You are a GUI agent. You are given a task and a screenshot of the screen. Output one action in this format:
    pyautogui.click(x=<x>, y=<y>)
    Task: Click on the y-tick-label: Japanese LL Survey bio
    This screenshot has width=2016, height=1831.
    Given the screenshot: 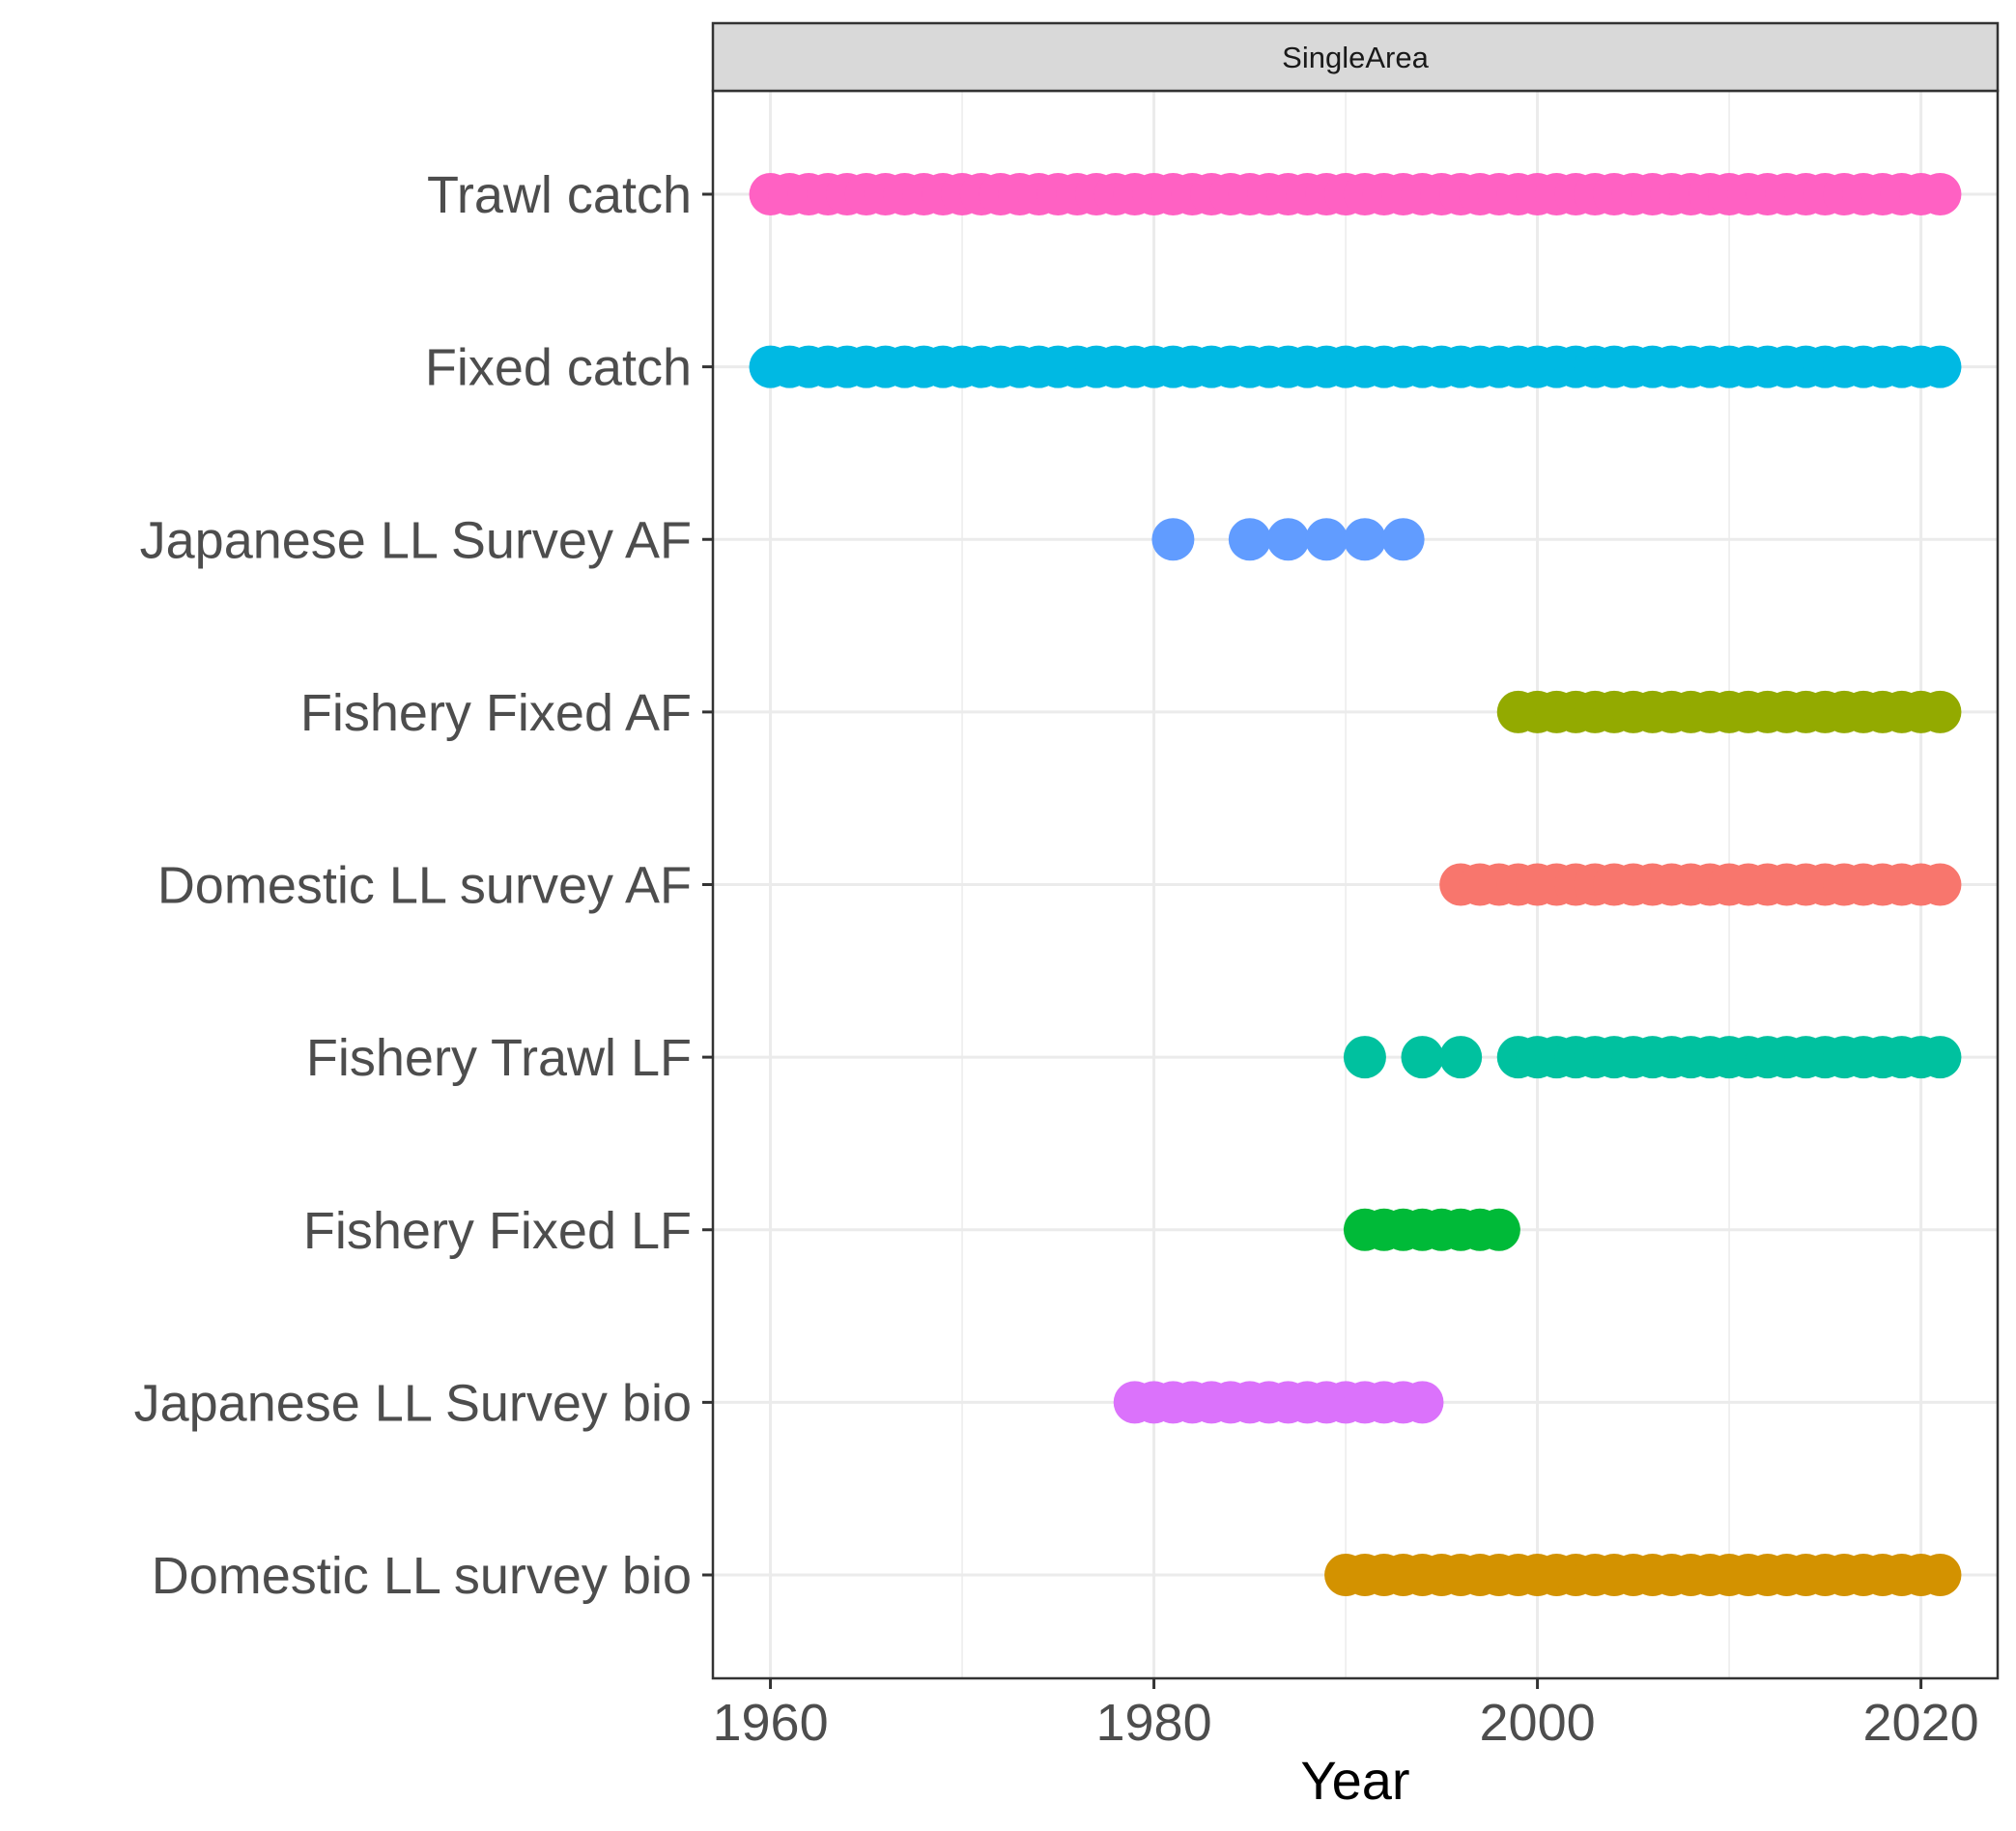 What is the action you would take?
    pyautogui.click(x=413, y=1403)
    